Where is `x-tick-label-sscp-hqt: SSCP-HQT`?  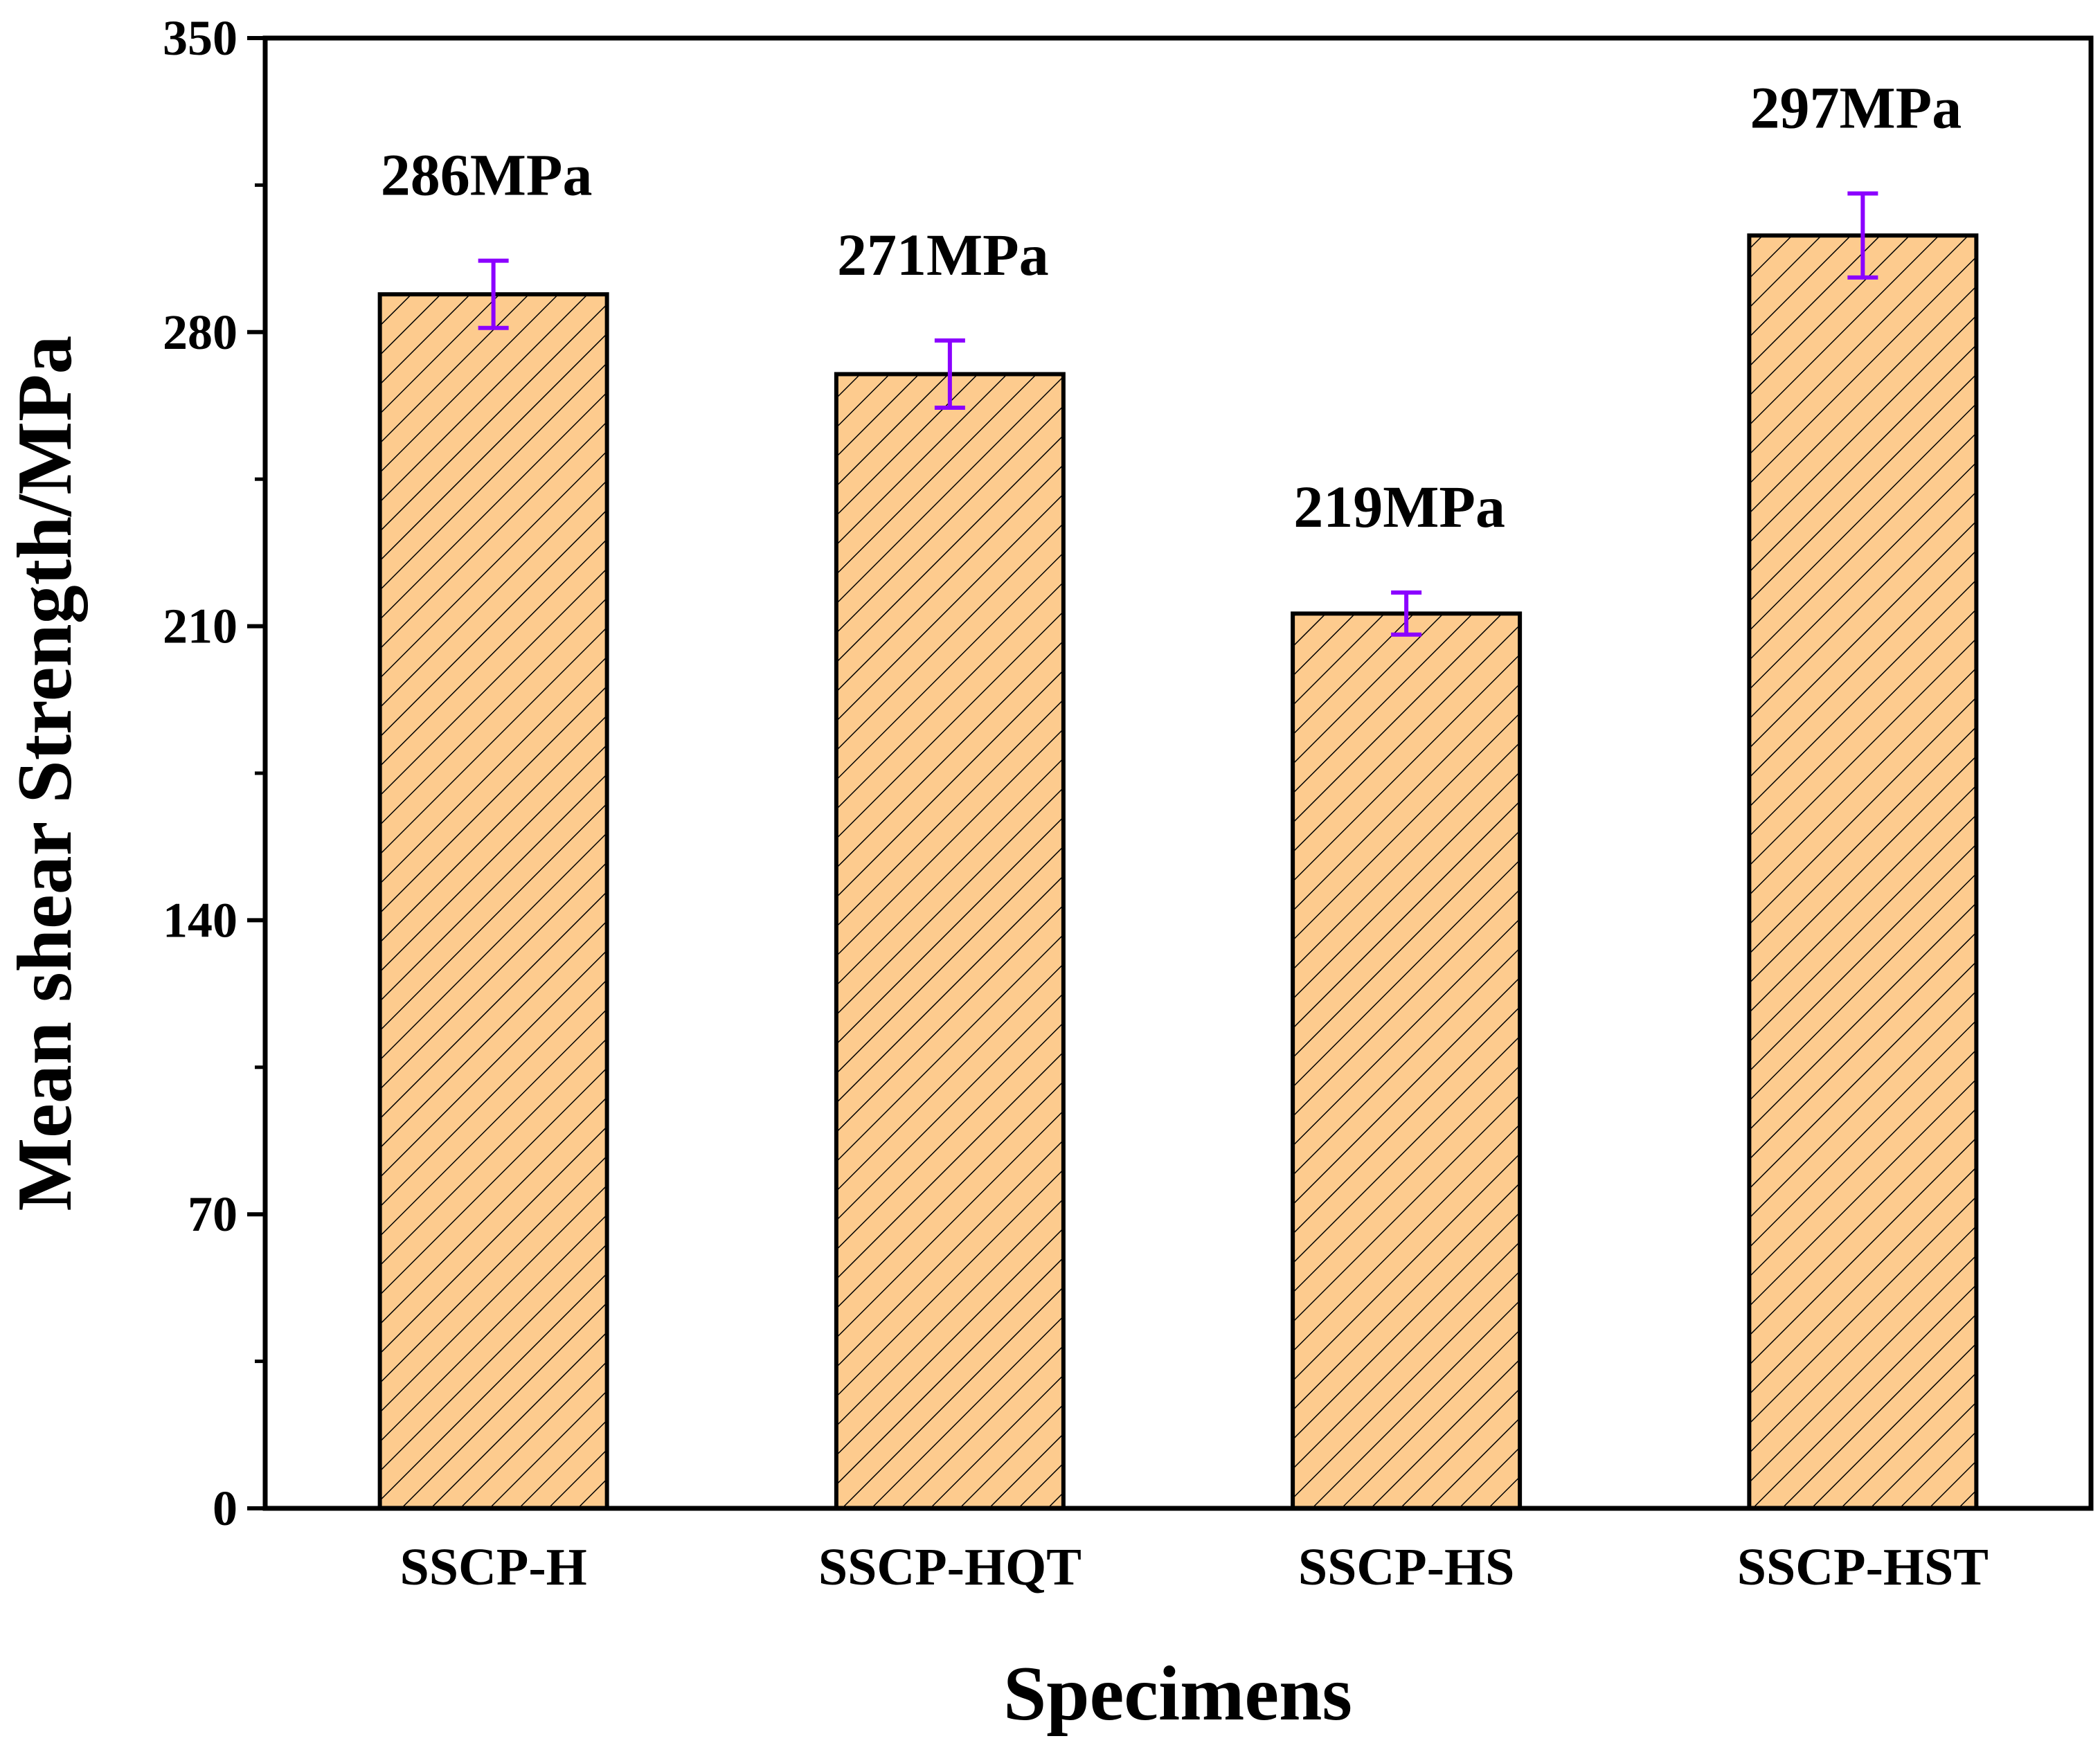
x-tick-label-sscp-hqt: SSCP-HQT is located at coordinates (950, 1567).